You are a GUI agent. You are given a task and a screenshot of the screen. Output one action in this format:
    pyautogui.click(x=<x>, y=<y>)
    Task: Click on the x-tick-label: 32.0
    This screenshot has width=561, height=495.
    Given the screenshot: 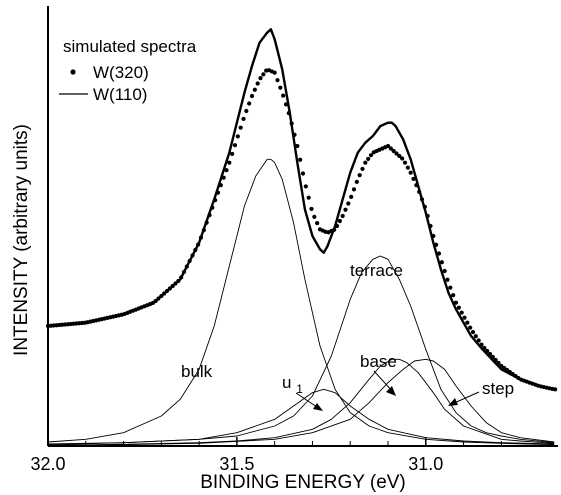 What is the action you would take?
    pyautogui.click(x=47, y=464)
    